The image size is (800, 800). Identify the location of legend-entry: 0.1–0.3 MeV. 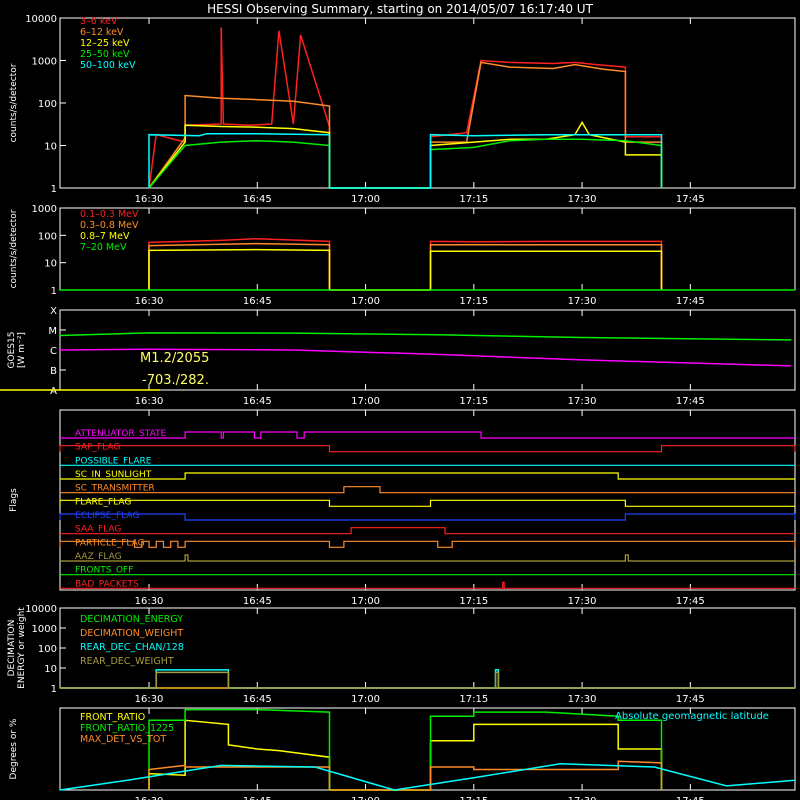
(109, 214).